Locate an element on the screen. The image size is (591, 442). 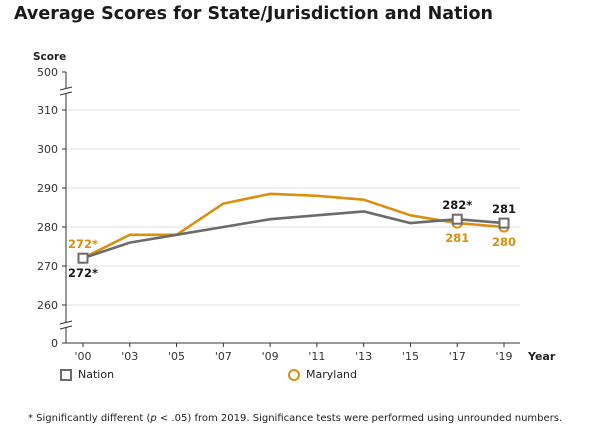
x-tick-label: '05 is located at coordinates (176, 356).